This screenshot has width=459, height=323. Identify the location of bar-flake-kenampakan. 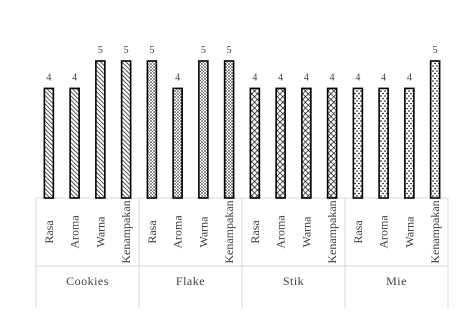
(229, 129).